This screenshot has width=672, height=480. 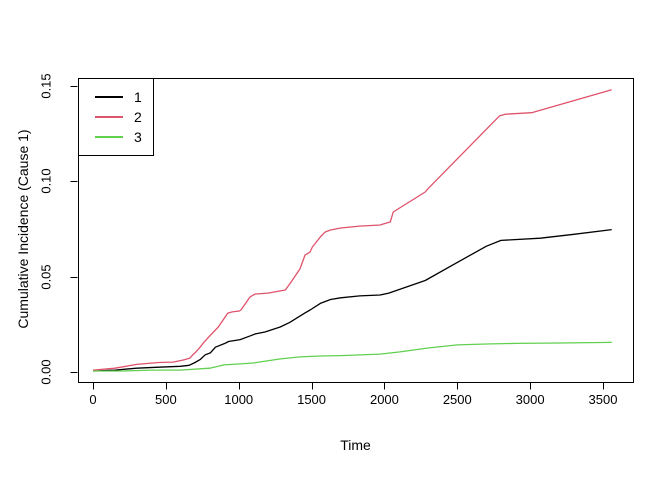 What do you see at coordinates (138, 117) in the screenshot?
I see `legend-label: 2` at bounding box center [138, 117].